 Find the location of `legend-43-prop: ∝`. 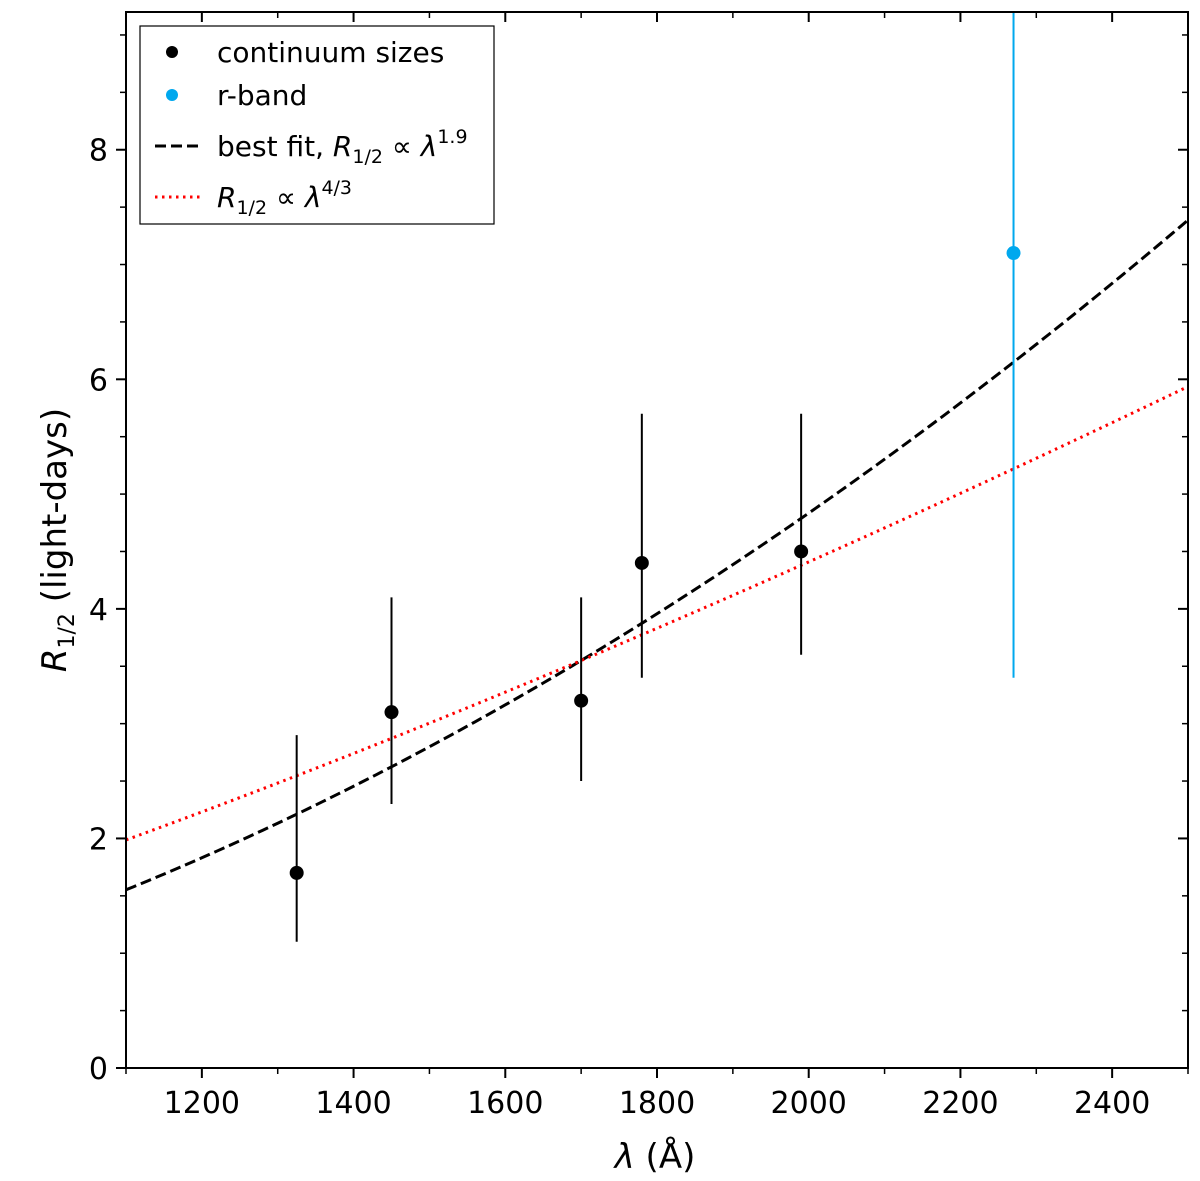

legend-43-prop: ∝ is located at coordinates (286, 197).